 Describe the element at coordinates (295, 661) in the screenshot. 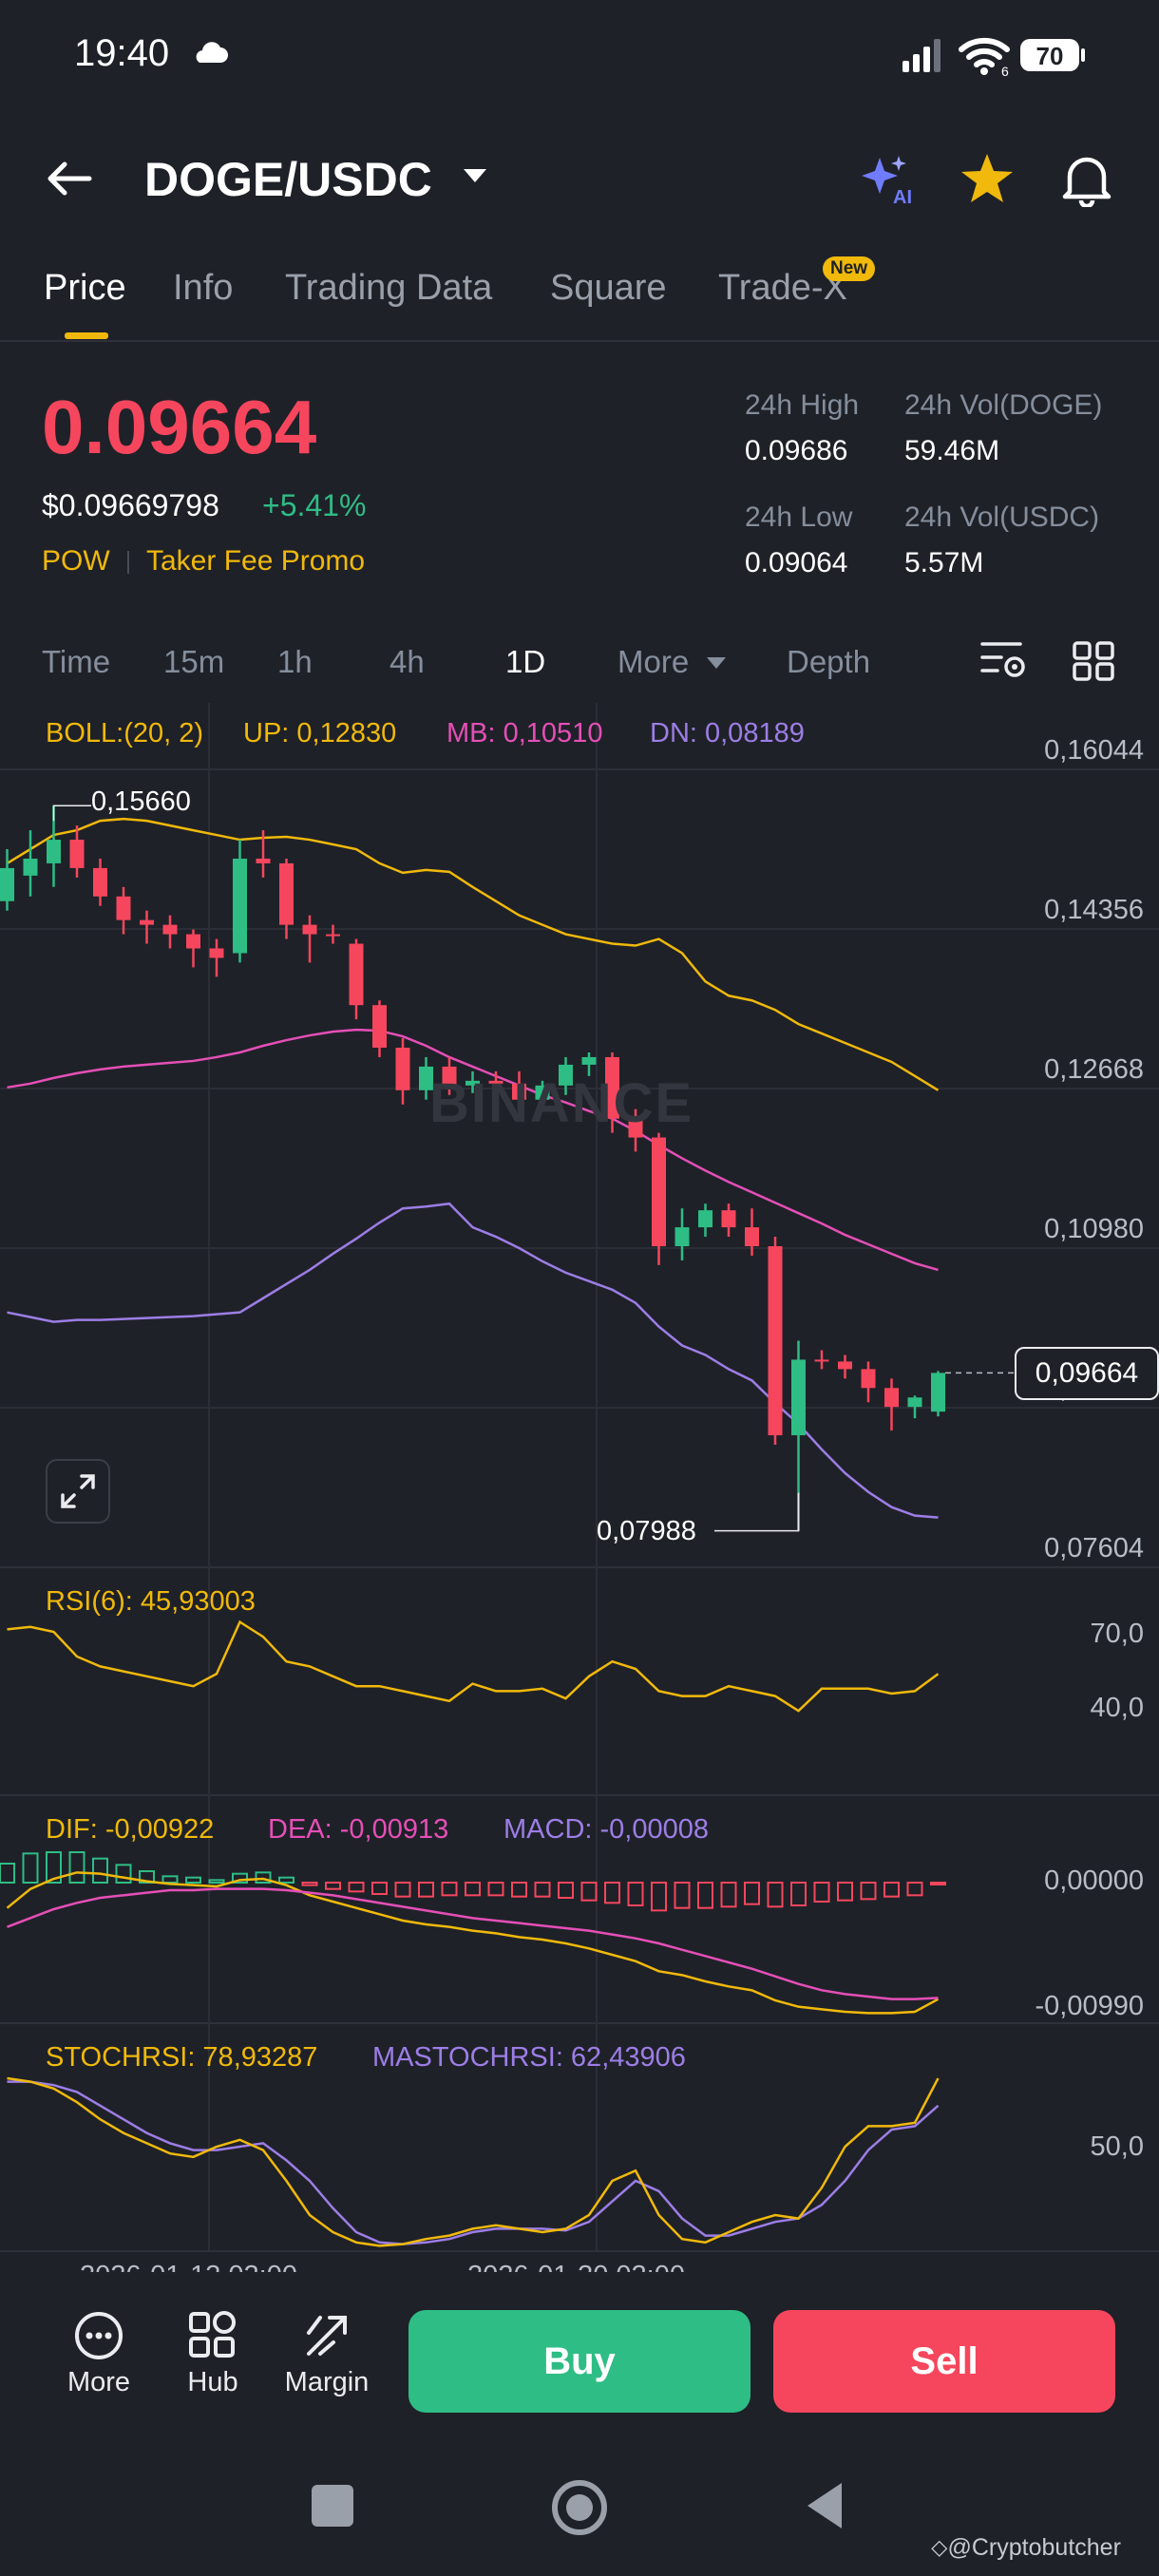

I see `interval-1h: 1h` at that location.